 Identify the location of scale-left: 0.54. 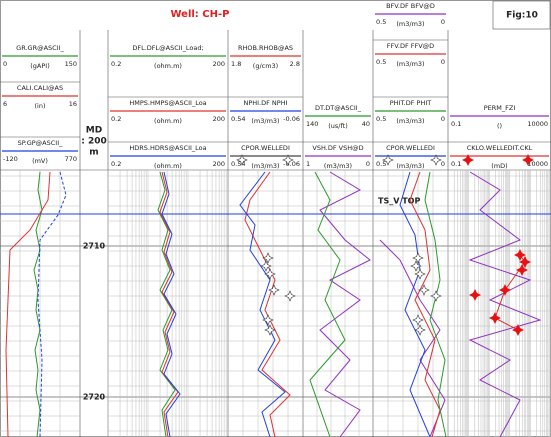
(238, 119).